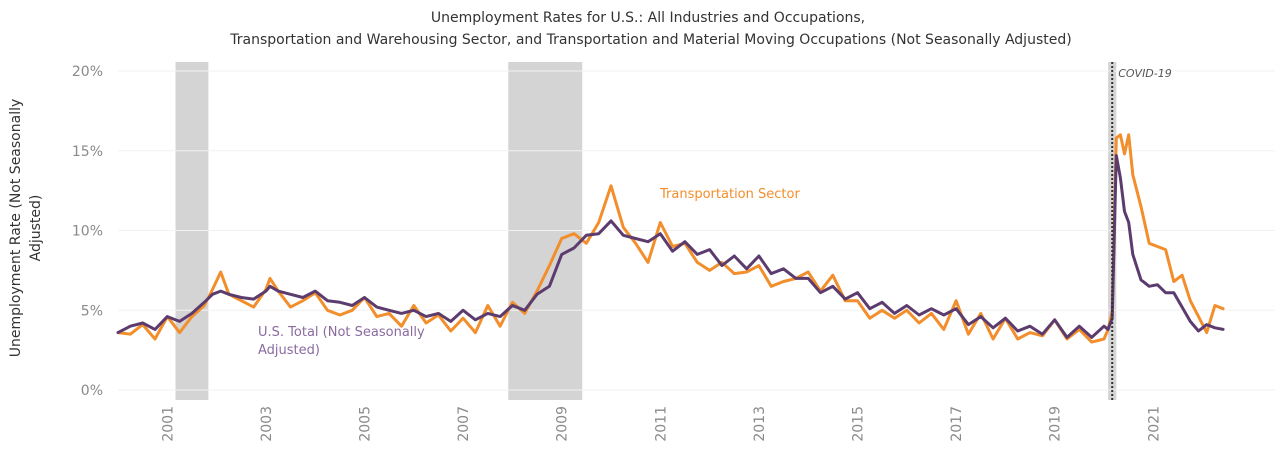 The height and width of the screenshot is (459, 1280). Describe the element at coordinates (16, 228) in the screenshot. I see `y-axis-label-line-1: Unemployment Rate (Not Seasonally` at that location.